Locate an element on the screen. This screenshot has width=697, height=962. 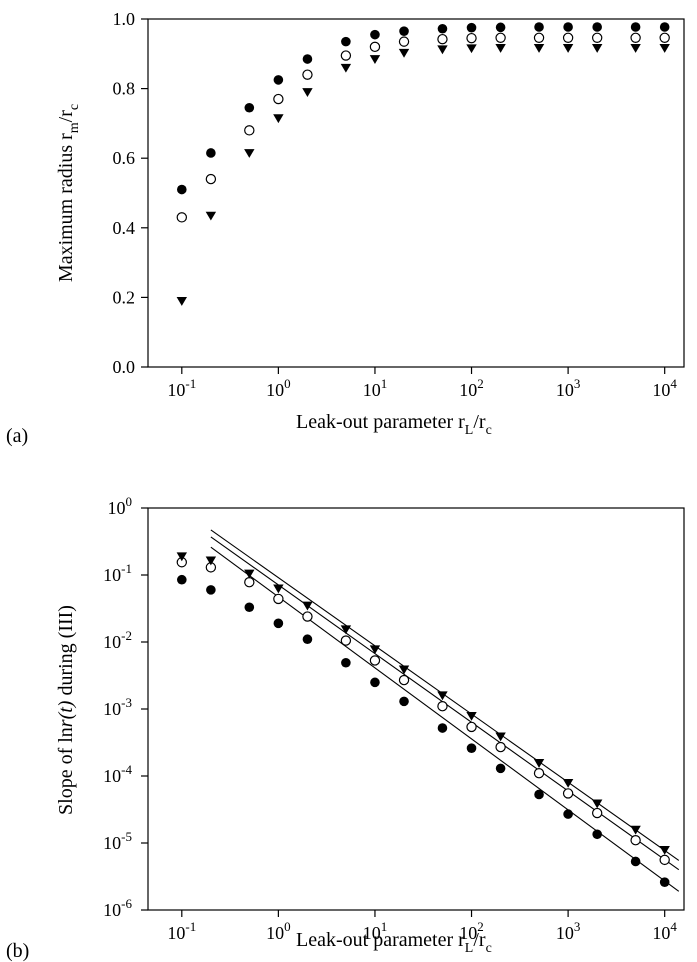
panel-b-y-tick-label: 10⁻² is located at coordinates (117, 640).